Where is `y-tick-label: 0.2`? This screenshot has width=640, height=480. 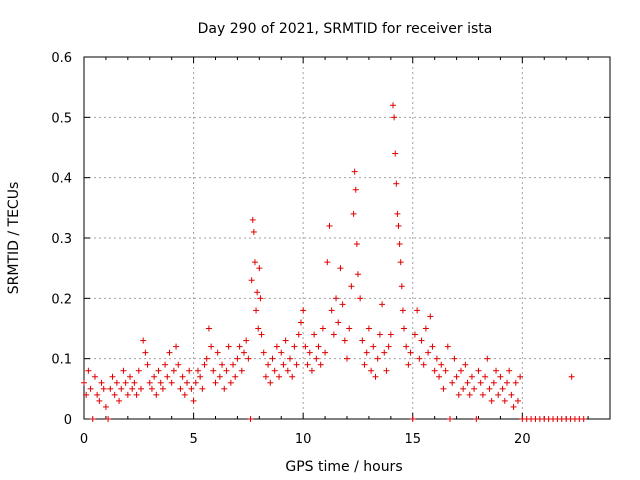 y-tick-label: 0.2 is located at coordinates (61, 299).